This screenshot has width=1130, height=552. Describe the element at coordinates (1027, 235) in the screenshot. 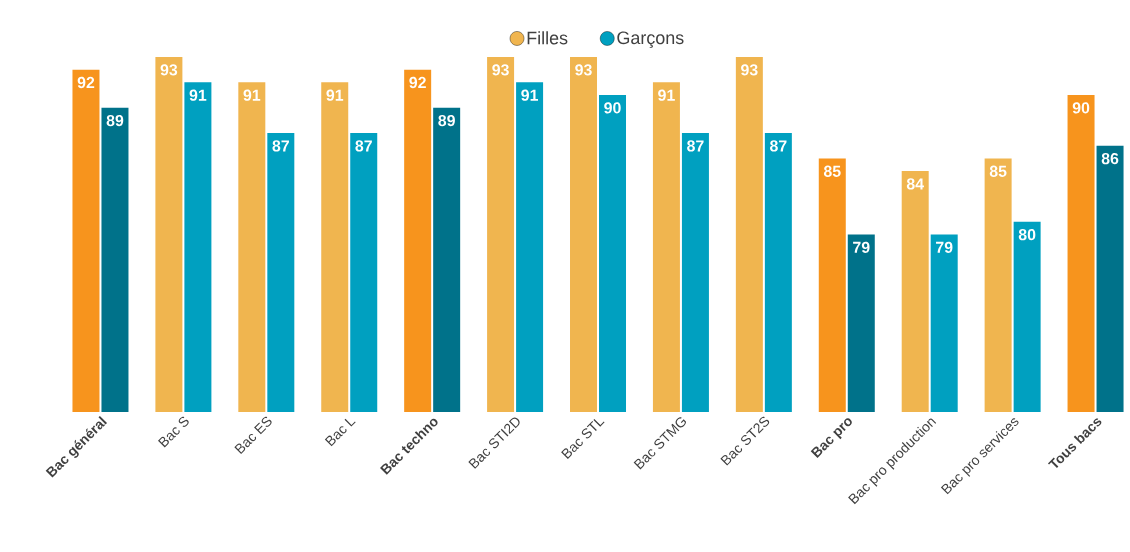

I see `data-label: 80` at that location.